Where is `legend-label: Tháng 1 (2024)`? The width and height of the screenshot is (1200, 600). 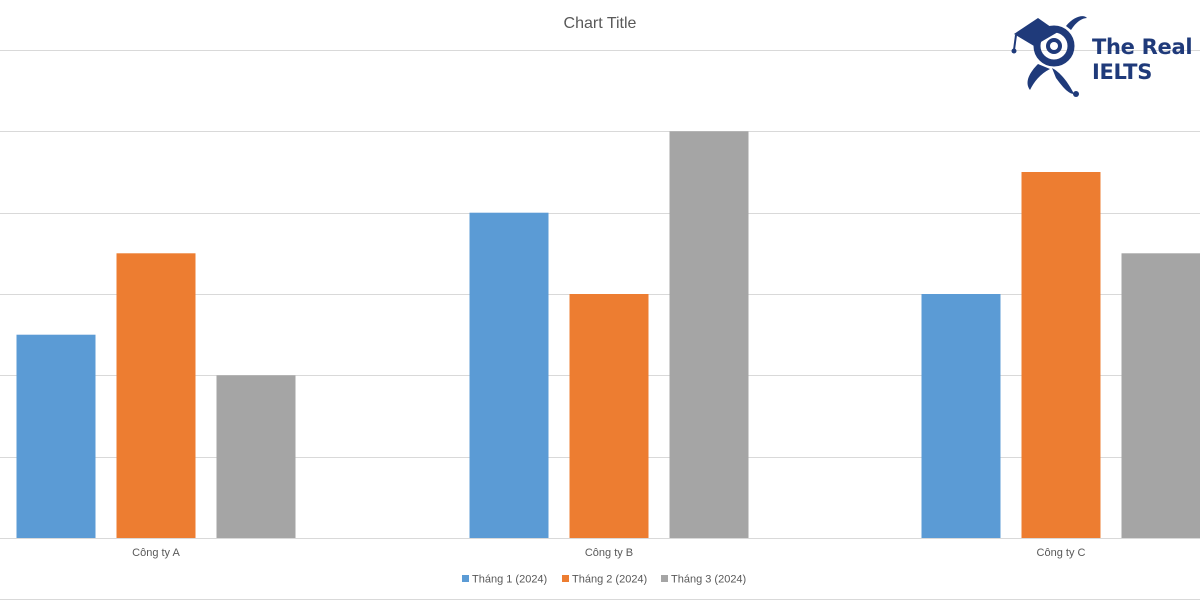
legend-label: Tháng 1 (2024) is located at coordinates (509, 580).